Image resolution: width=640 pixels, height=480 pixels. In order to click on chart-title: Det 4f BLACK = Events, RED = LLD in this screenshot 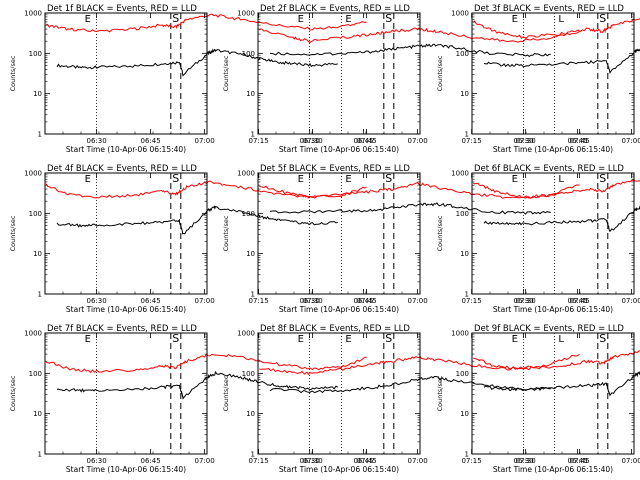, I will do `click(122, 169)`.